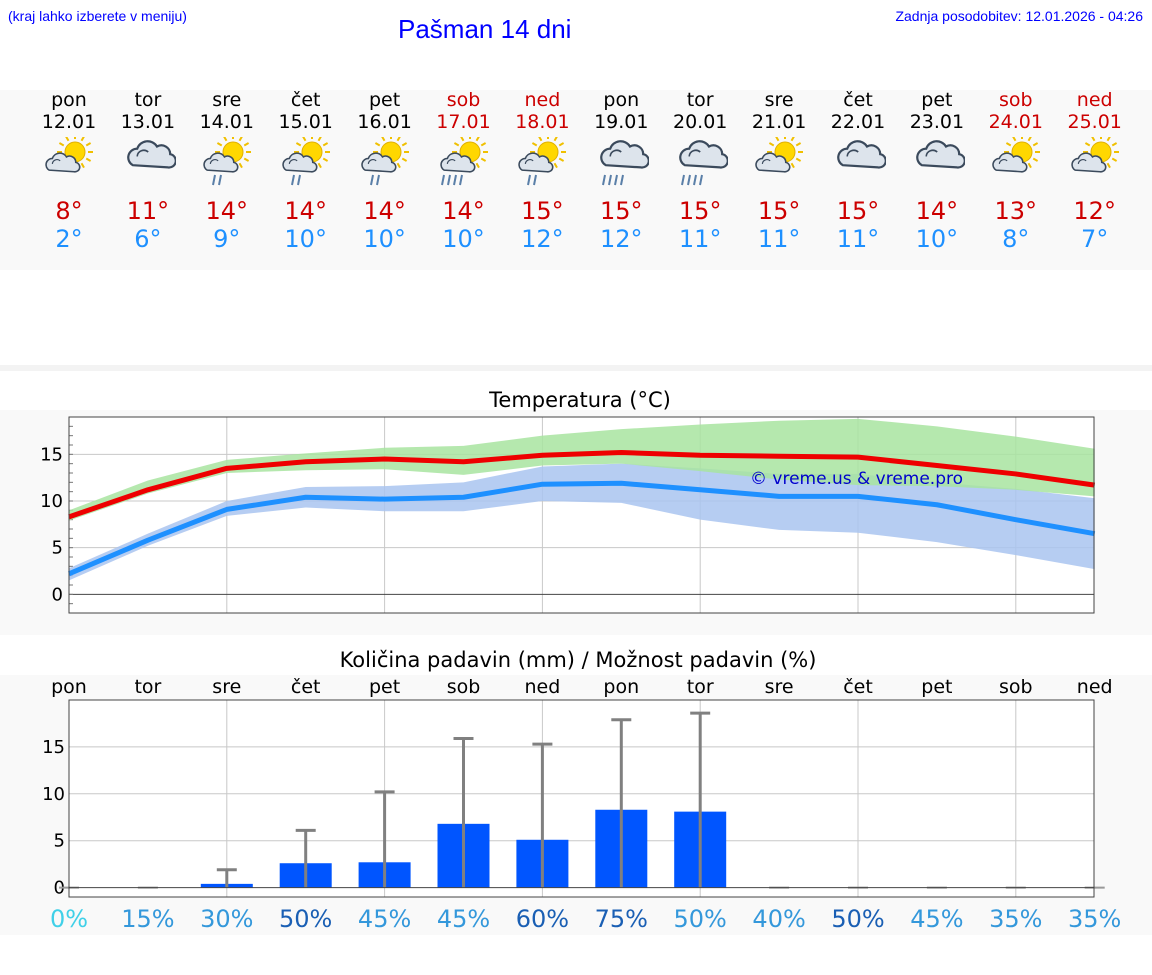 This screenshot has width=1152, height=975. I want to click on day-date: 22.01, so click(858, 122).